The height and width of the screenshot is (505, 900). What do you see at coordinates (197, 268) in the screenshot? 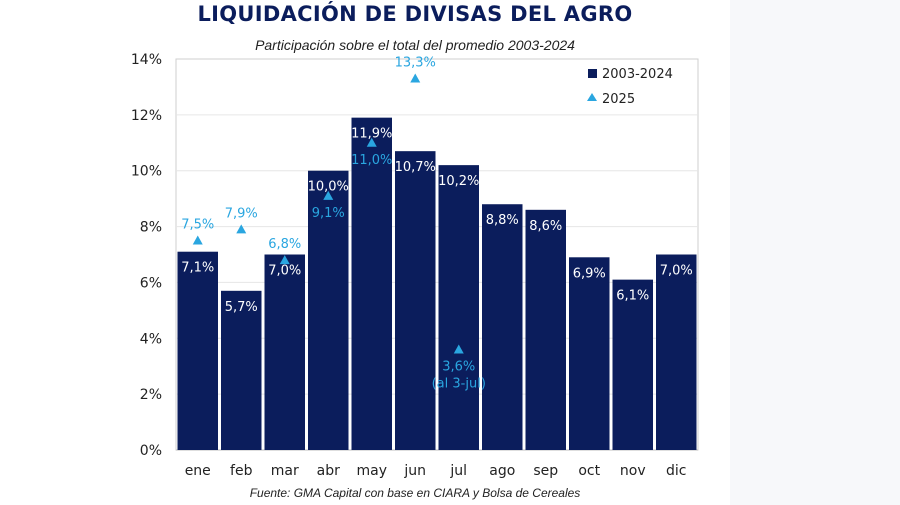
I see `bar-value-label: 7,1%` at bounding box center [197, 268].